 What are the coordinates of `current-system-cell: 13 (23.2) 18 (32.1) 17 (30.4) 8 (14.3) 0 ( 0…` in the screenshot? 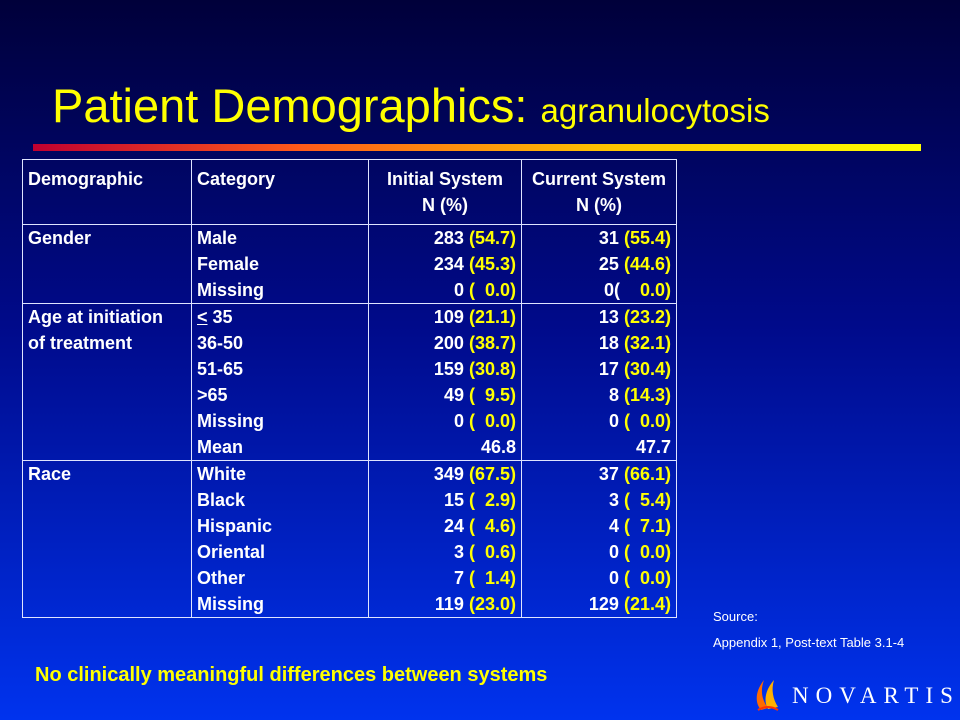 It's located at (599, 382).